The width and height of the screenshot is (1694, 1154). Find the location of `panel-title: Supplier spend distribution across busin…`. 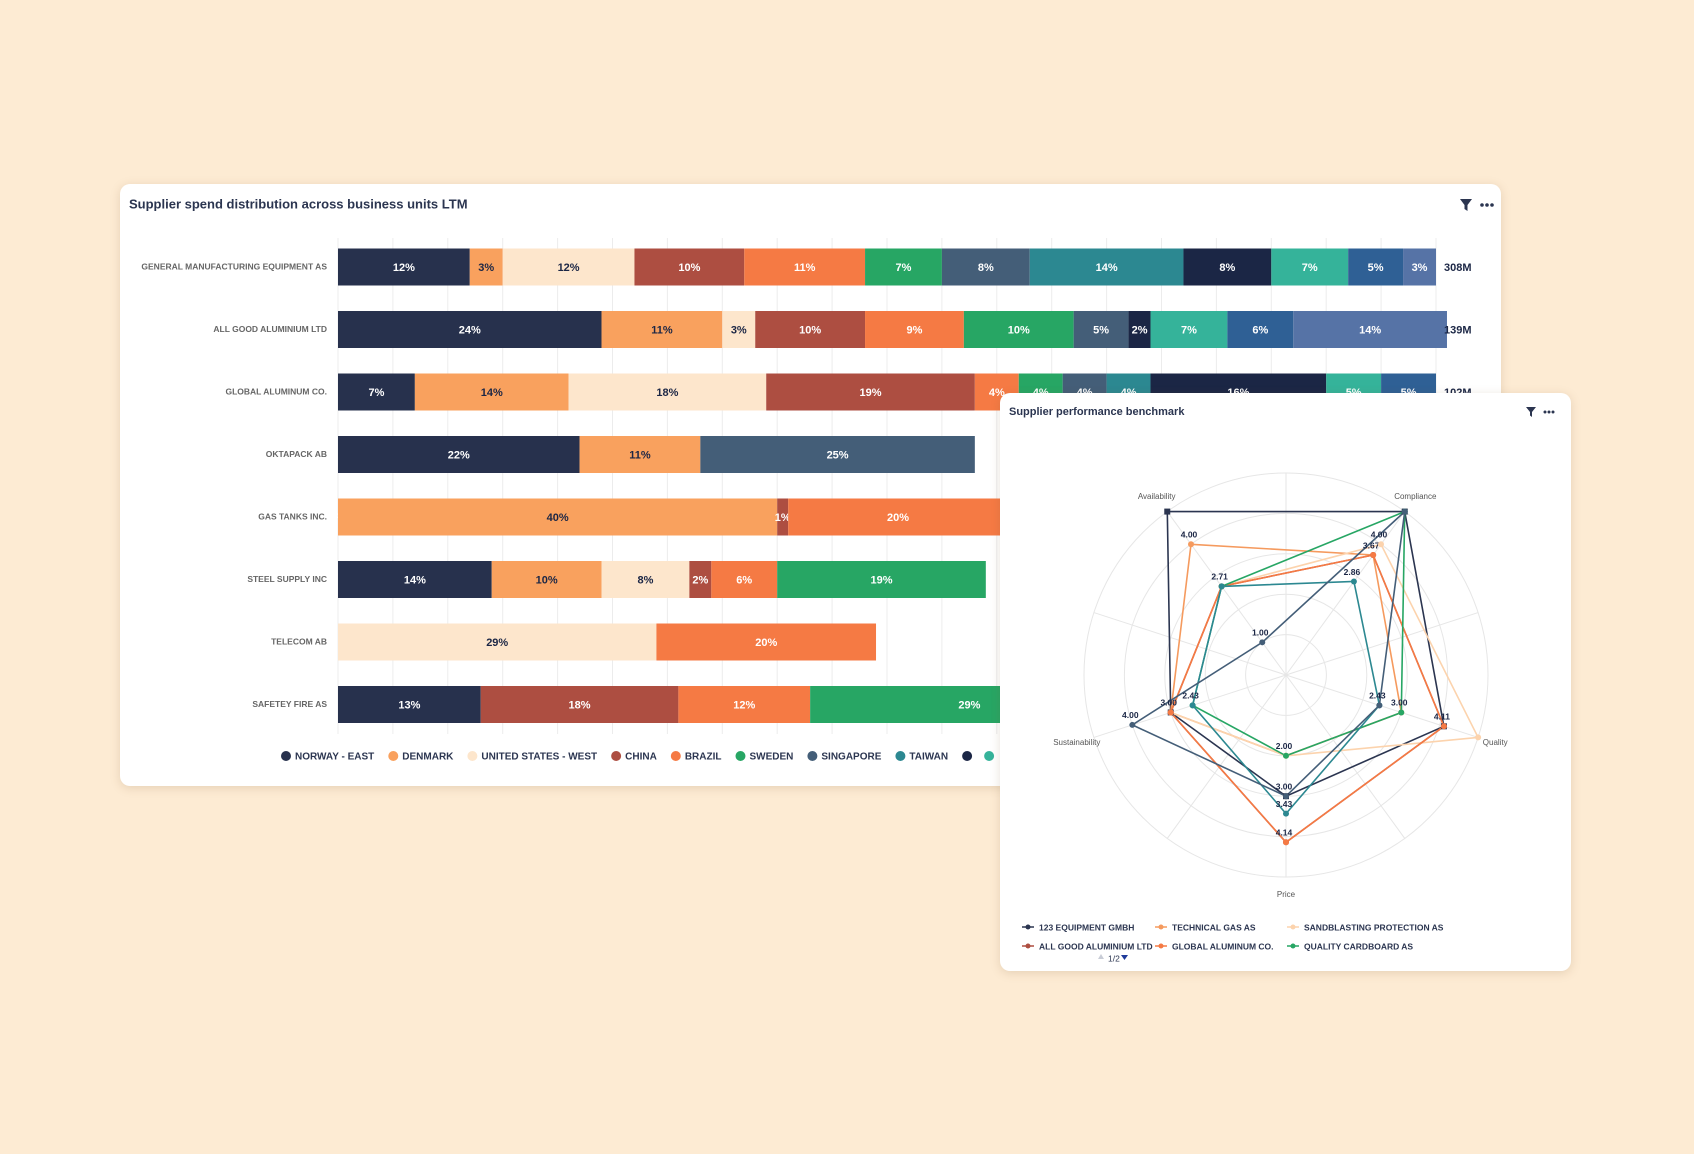

panel-title: Supplier spend distribution across busin… is located at coordinates (298, 203).